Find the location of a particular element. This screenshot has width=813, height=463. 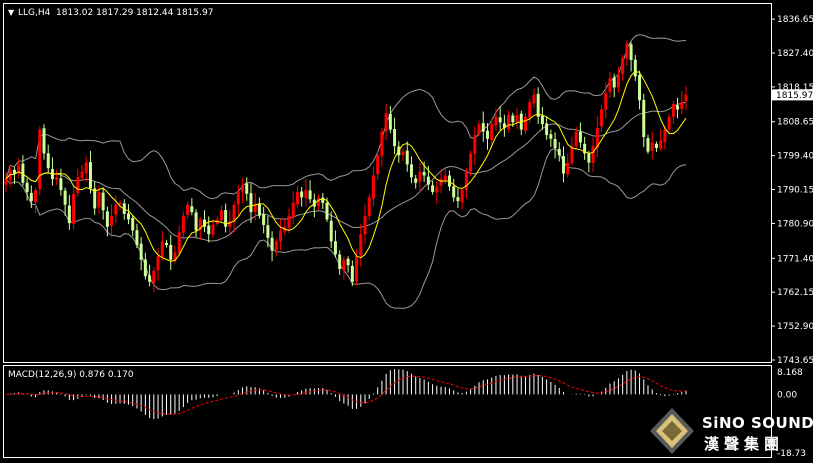

header-arrow-icon: ▼ is located at coordinates (11, 12).